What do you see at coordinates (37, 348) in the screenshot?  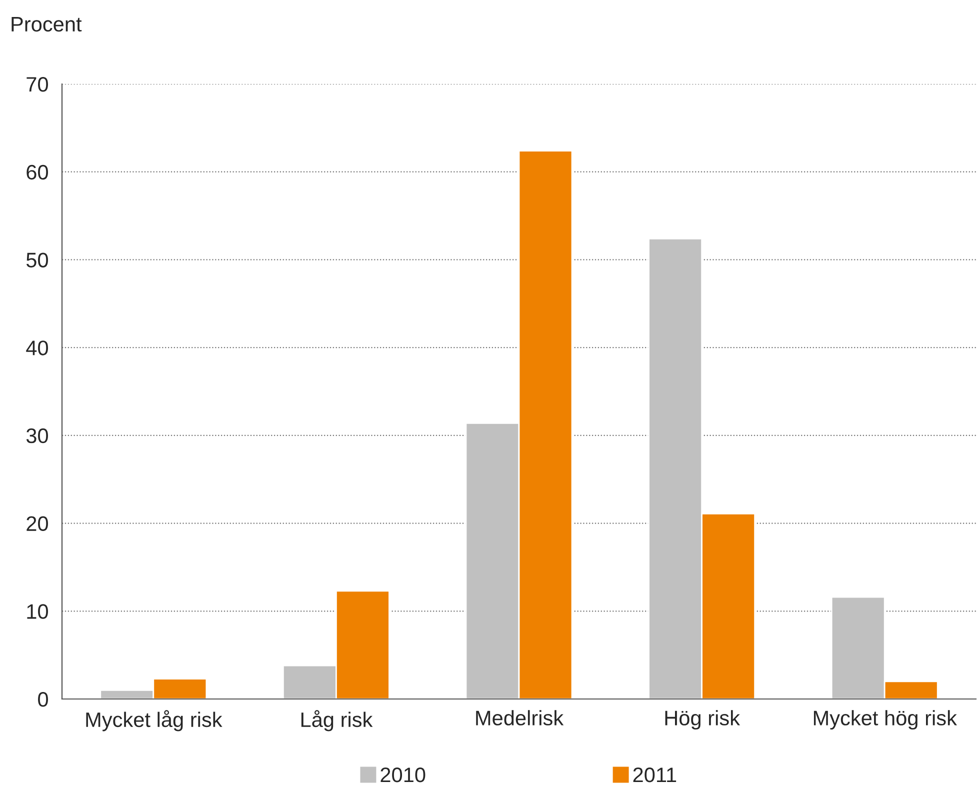 I see `y-tick-label: 40` at bounding box center [37, 348].